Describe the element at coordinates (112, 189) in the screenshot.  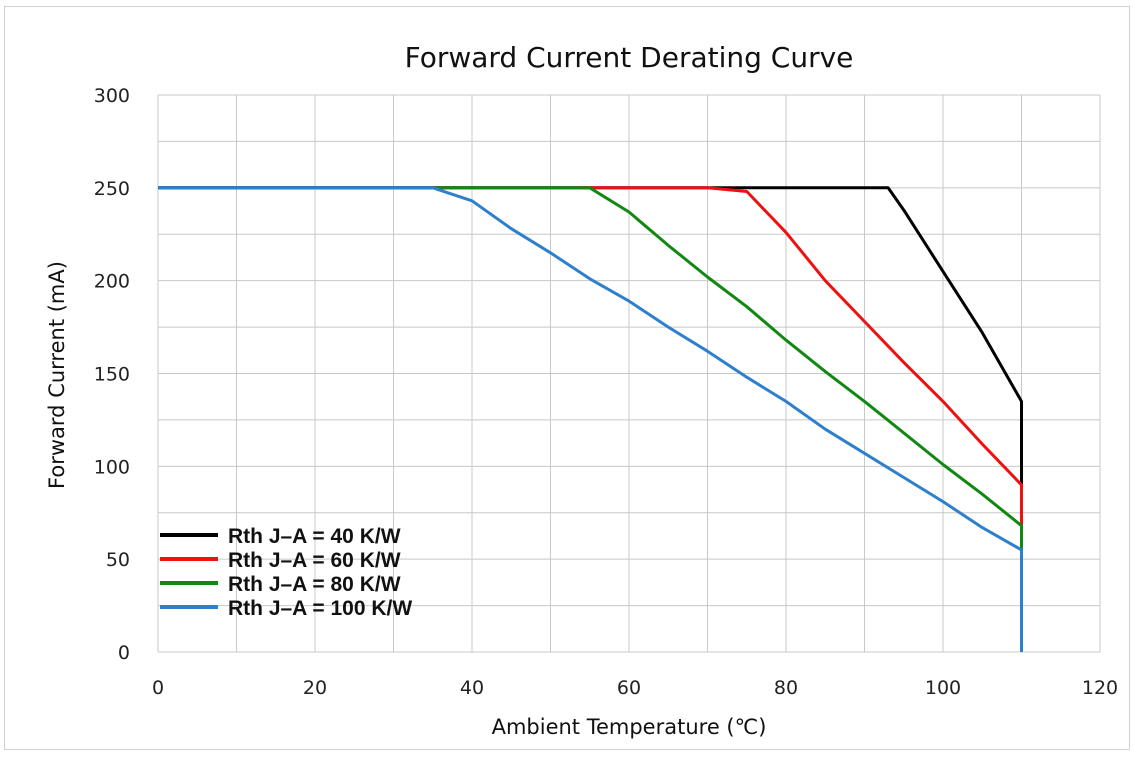
I see `y-tick-label: 250` at that location.